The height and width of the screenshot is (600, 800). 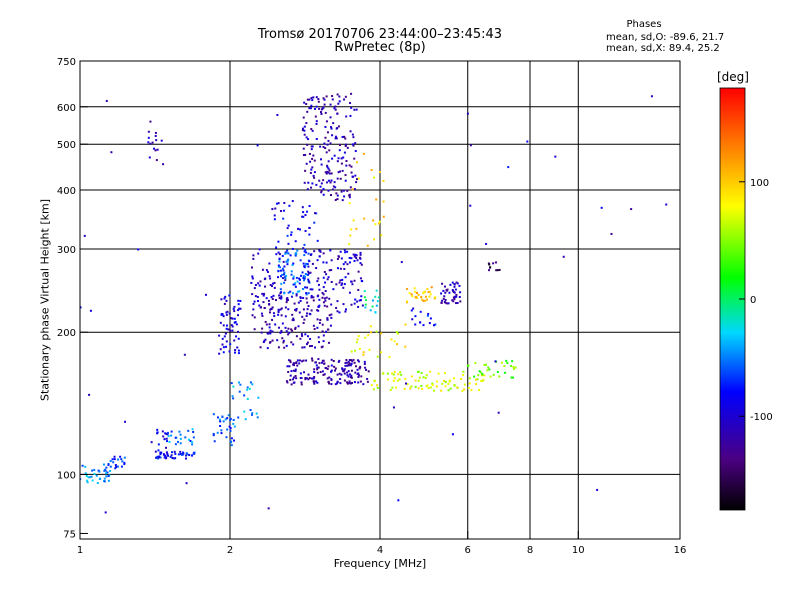 What do you see at coordinates (733, 77) in the screenshot?
I see `colorbar-unit-label: [deg]` at bounding box center [733, 77].